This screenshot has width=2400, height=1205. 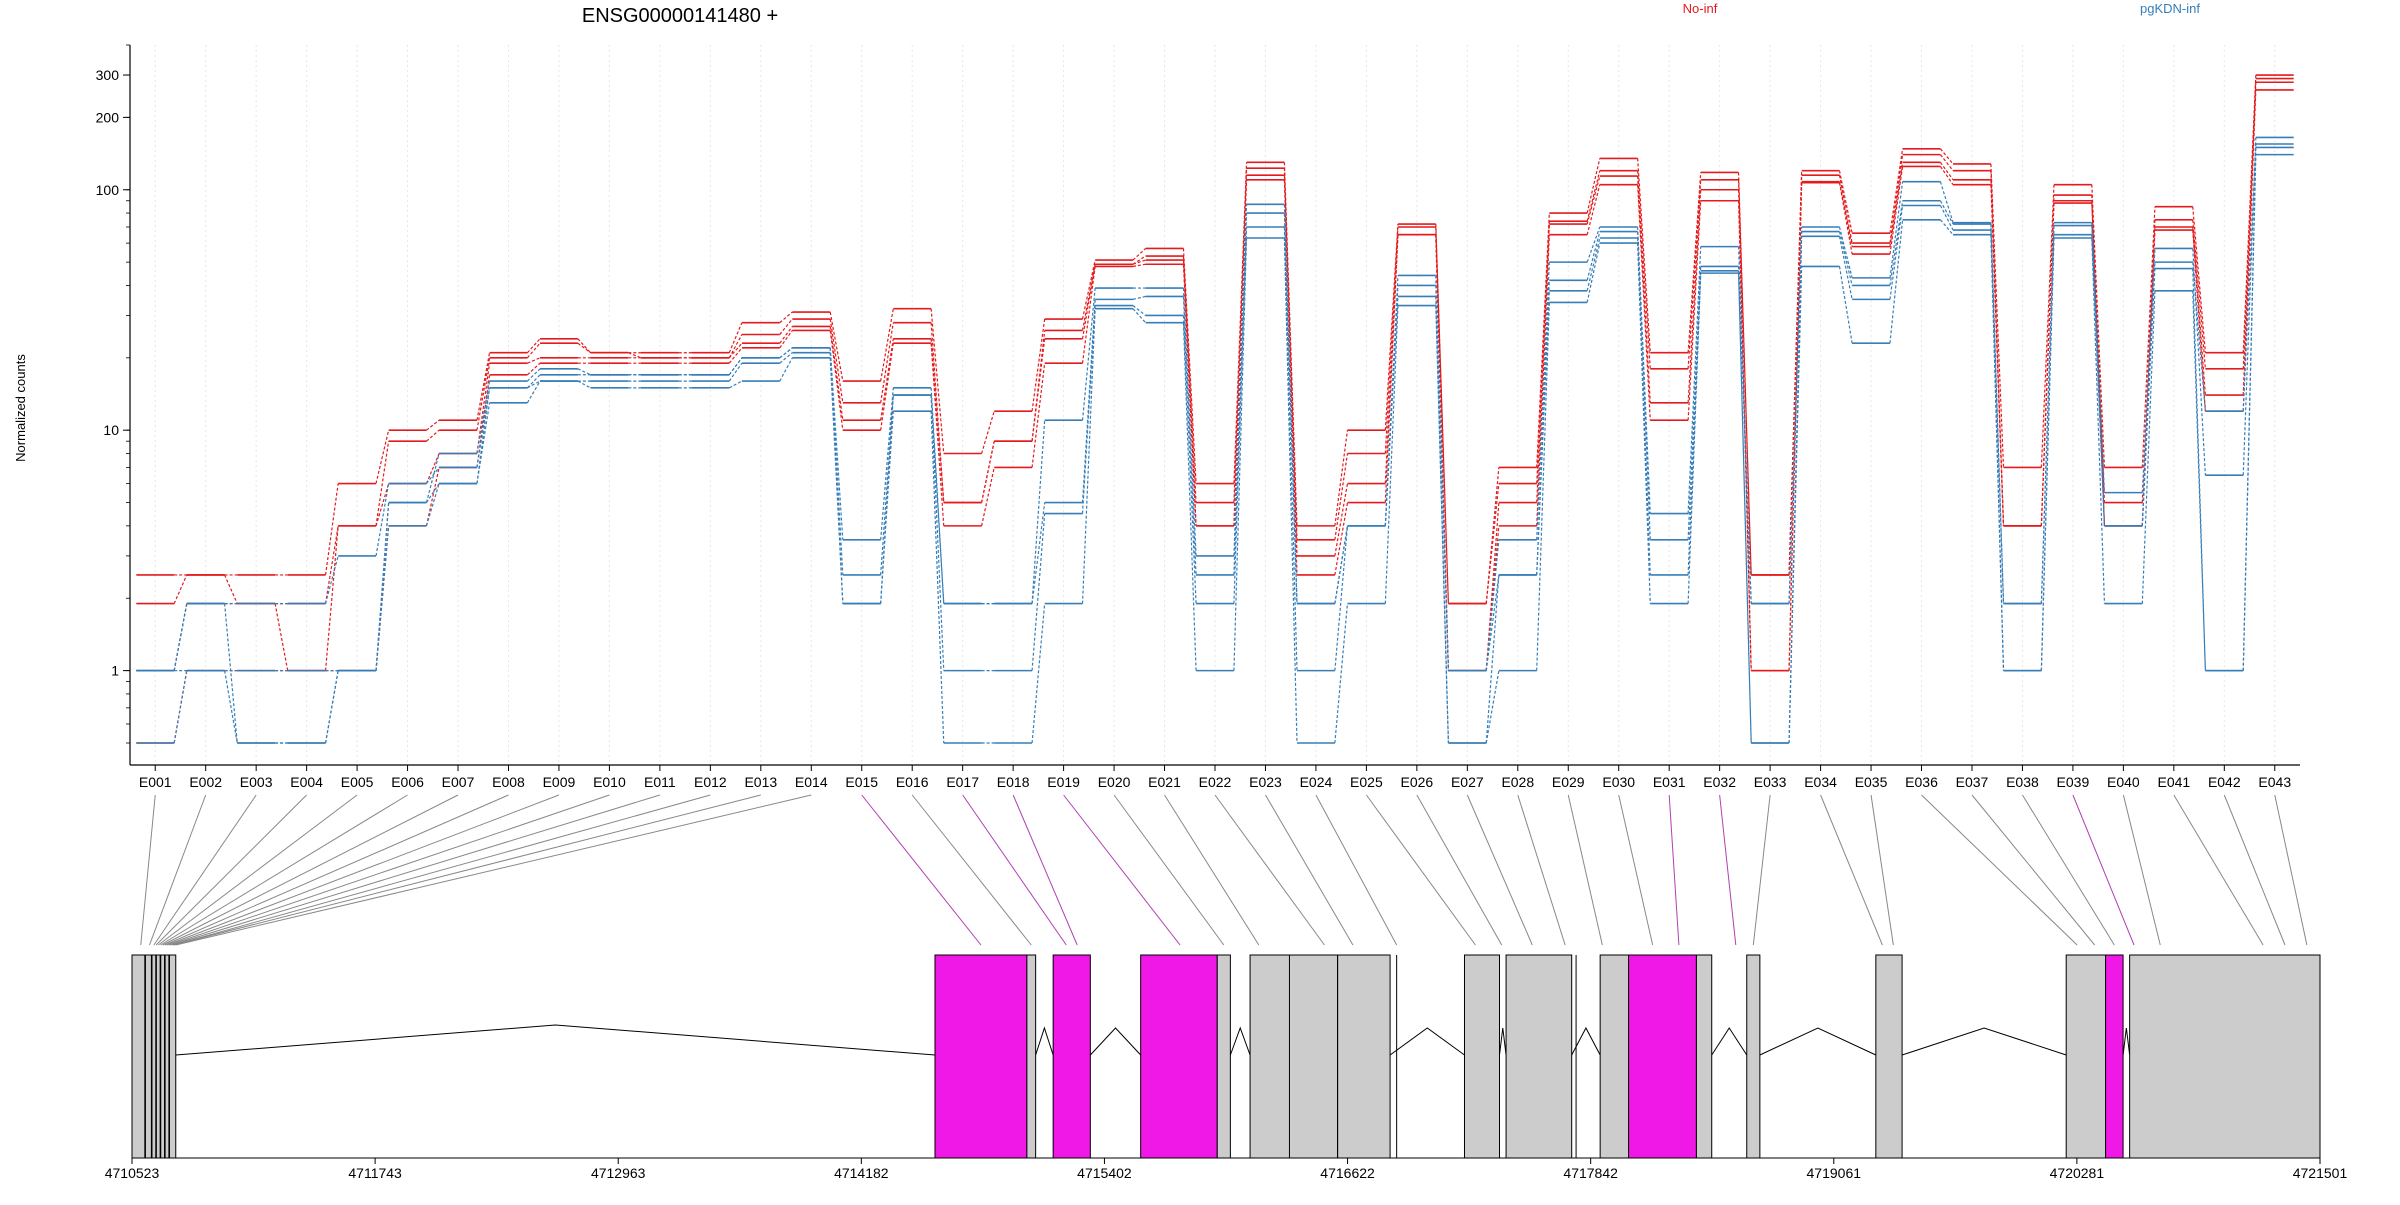 What do you see at coordinates (1984, 1041) in the screenshot?
I see `intron-line` at bounding box center [1984, 1041].